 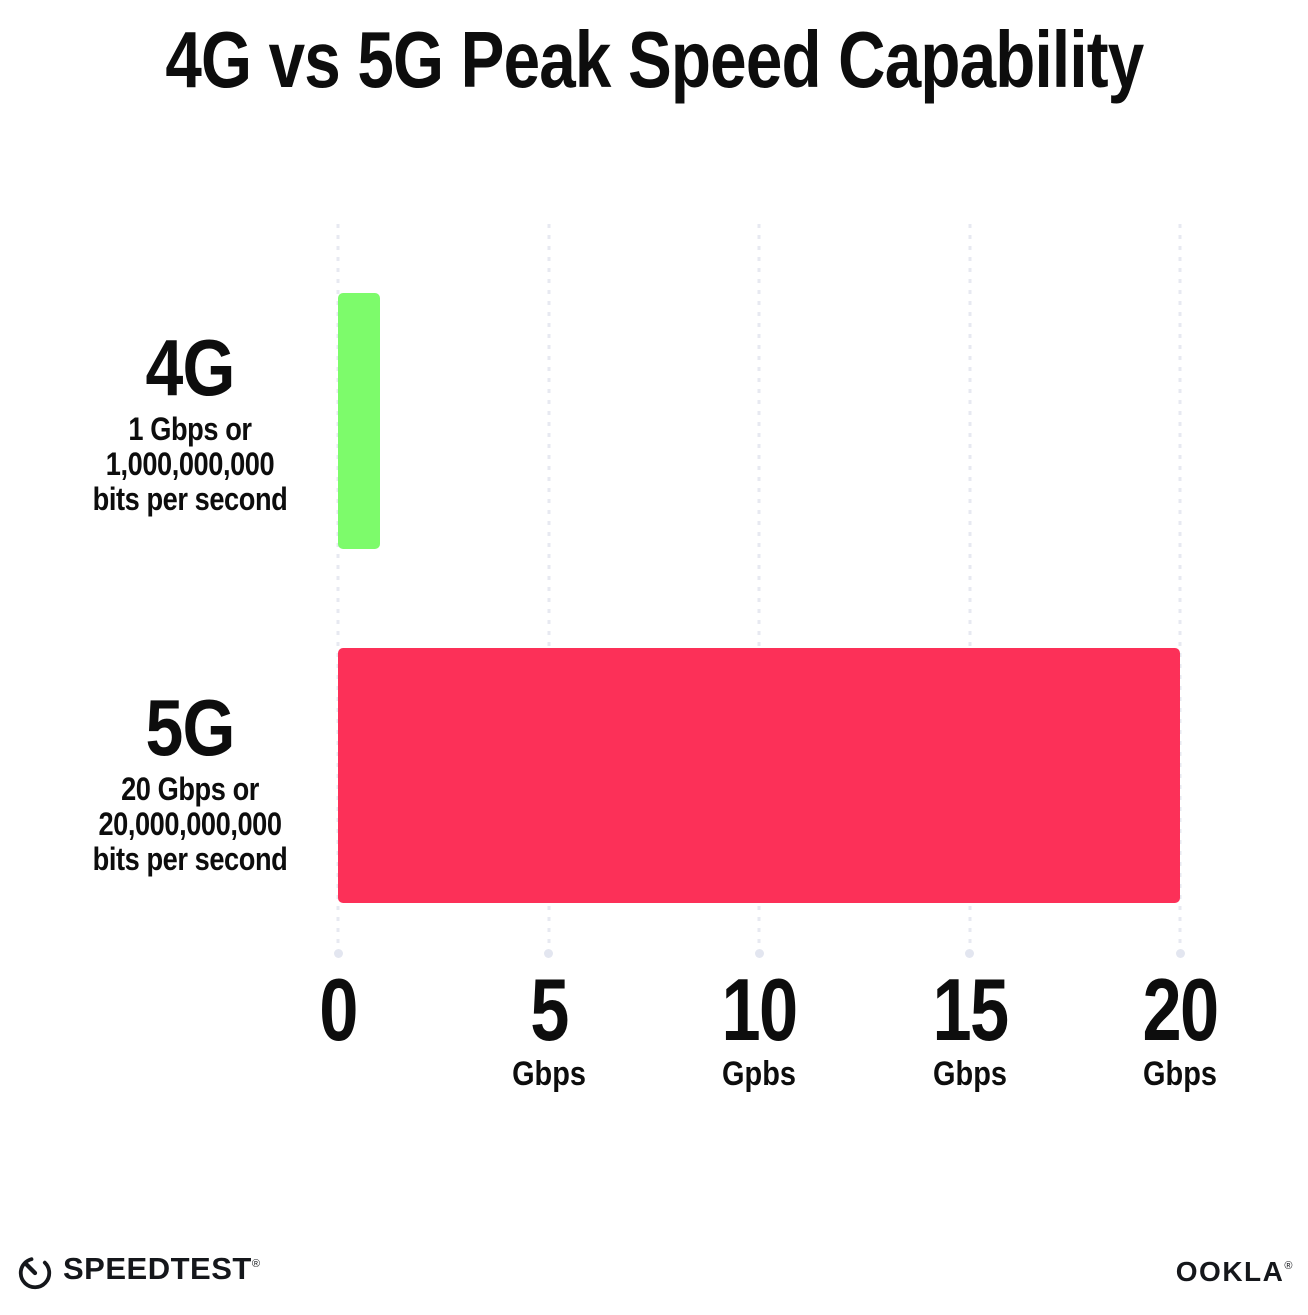 I want to click on row-subline: 20,000,000,000, so click(x=190, y=824).